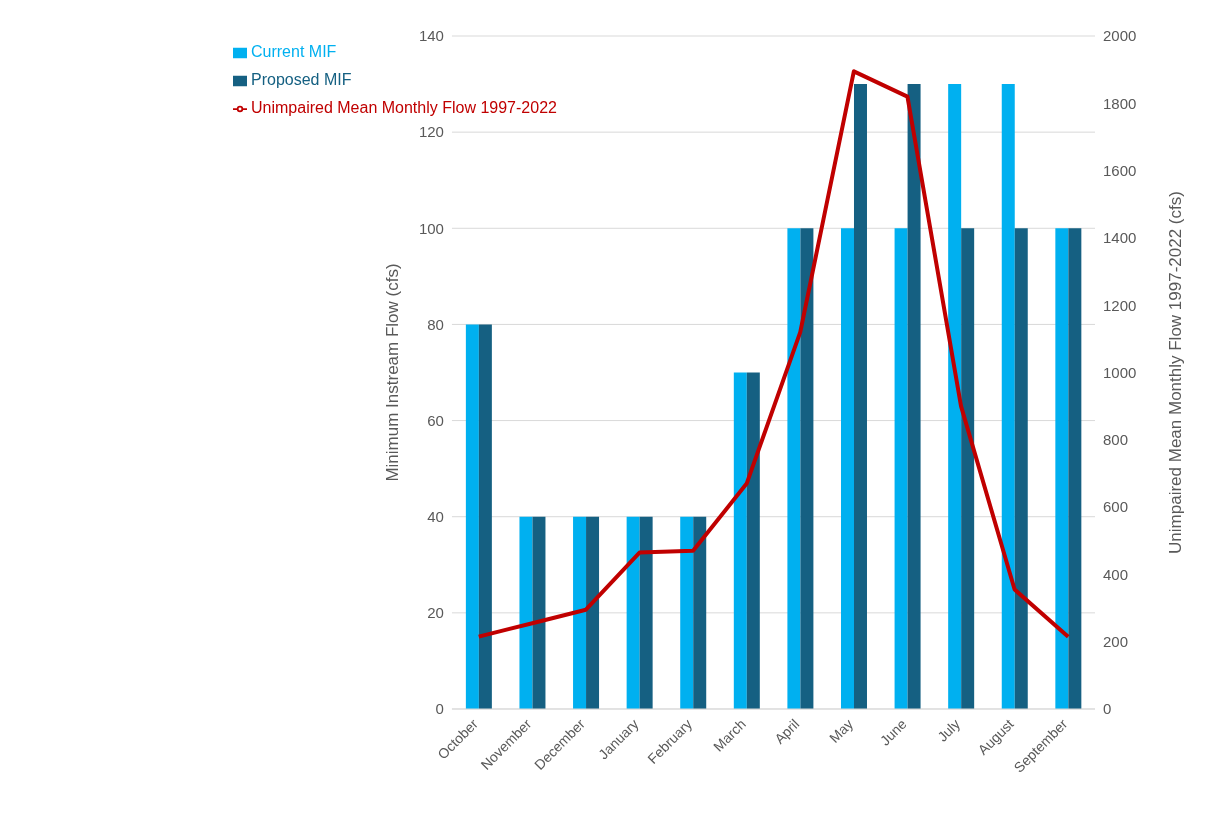 The height and width of the screenshot is (827, 1213). I want to click on y2-tick-label: 200, so click(1116, 642).